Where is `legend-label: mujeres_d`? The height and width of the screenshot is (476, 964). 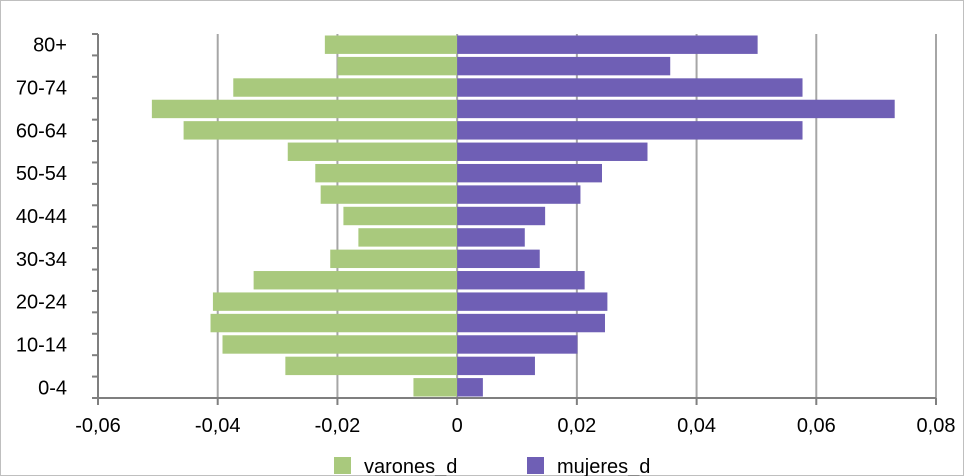 legend-label: mujeres_d is located at coordinates (603, 466).